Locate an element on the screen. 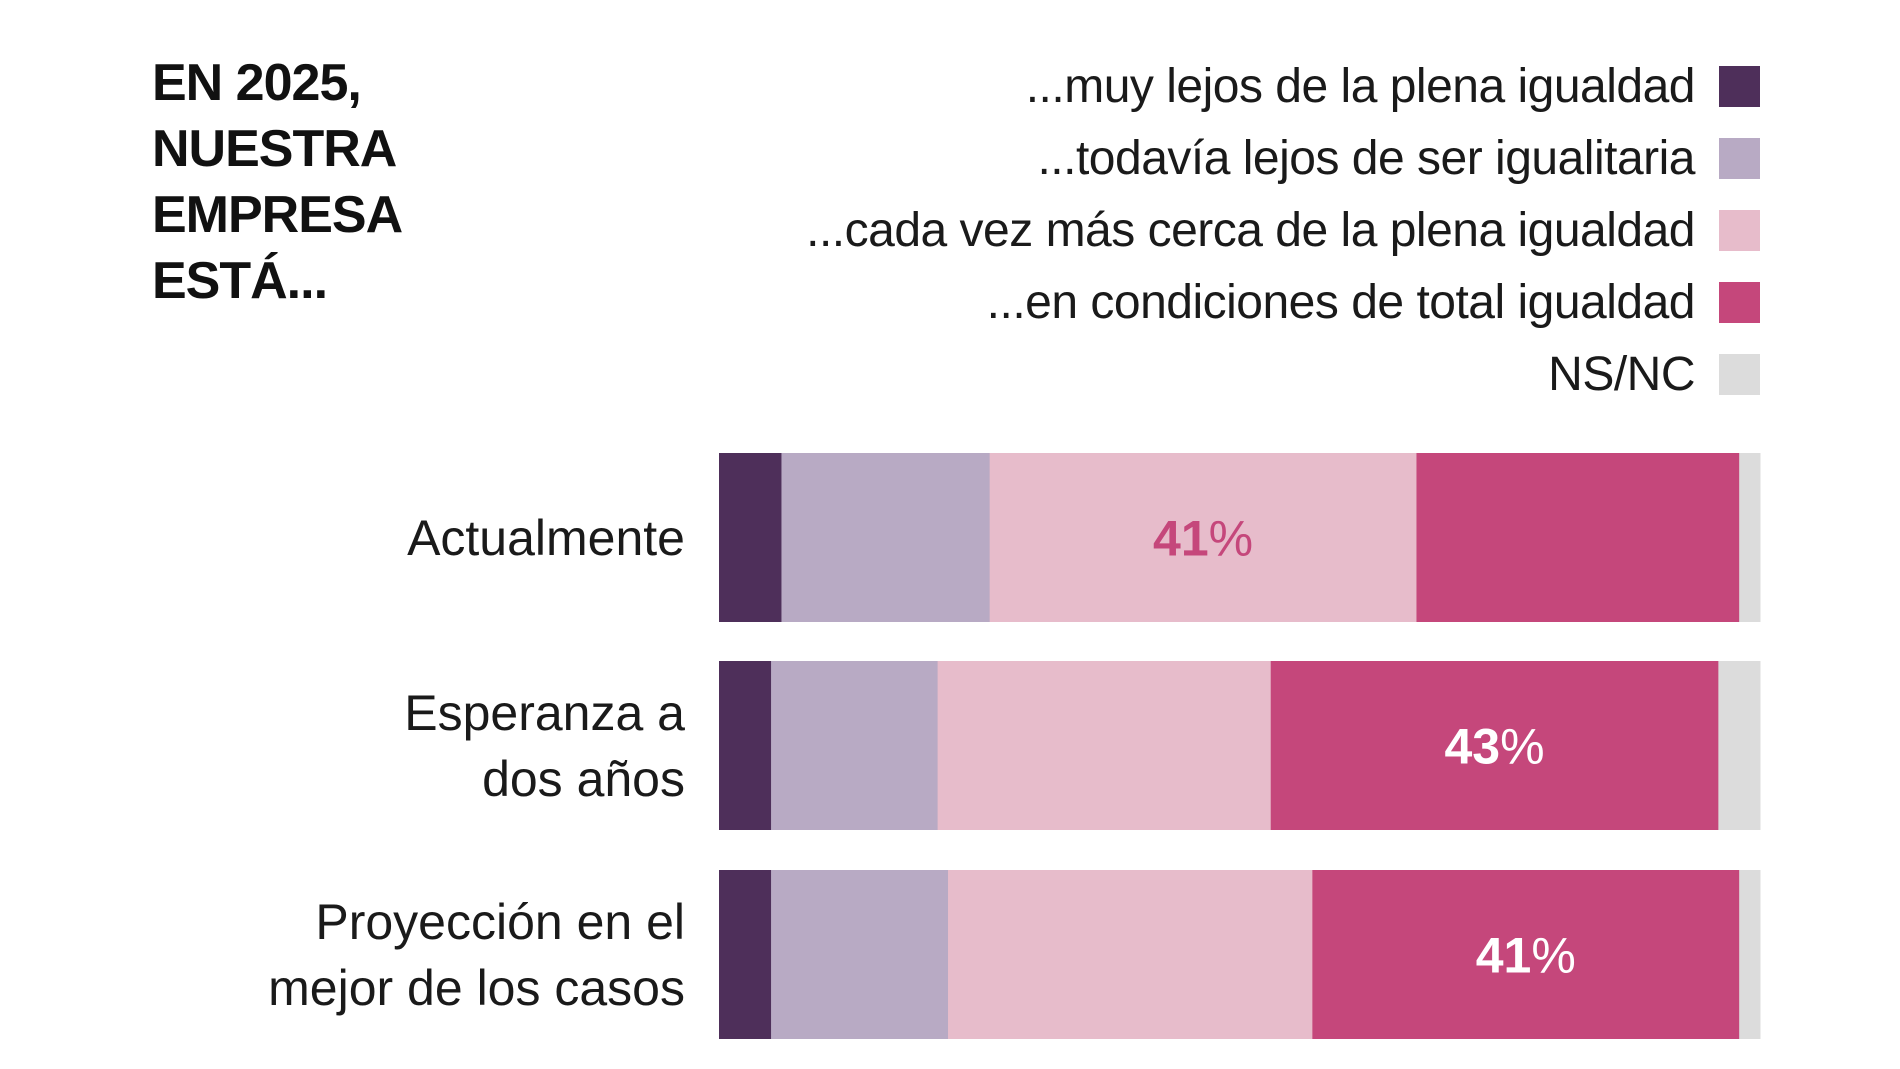 Image resolution: width=1900 pixels, height=1069 pixels. category-label-line: Proyección en el is located at coordinates (500, 921).